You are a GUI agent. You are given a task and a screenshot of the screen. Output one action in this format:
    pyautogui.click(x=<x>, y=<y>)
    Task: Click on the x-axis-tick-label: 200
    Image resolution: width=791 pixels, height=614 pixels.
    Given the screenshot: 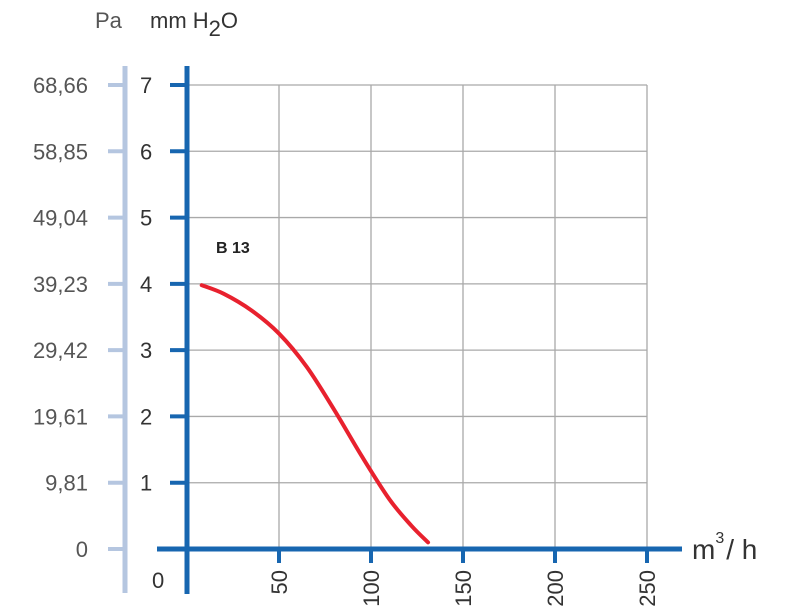 What is the action you would take?
    pyautogui.click(x=555, y=588)
    